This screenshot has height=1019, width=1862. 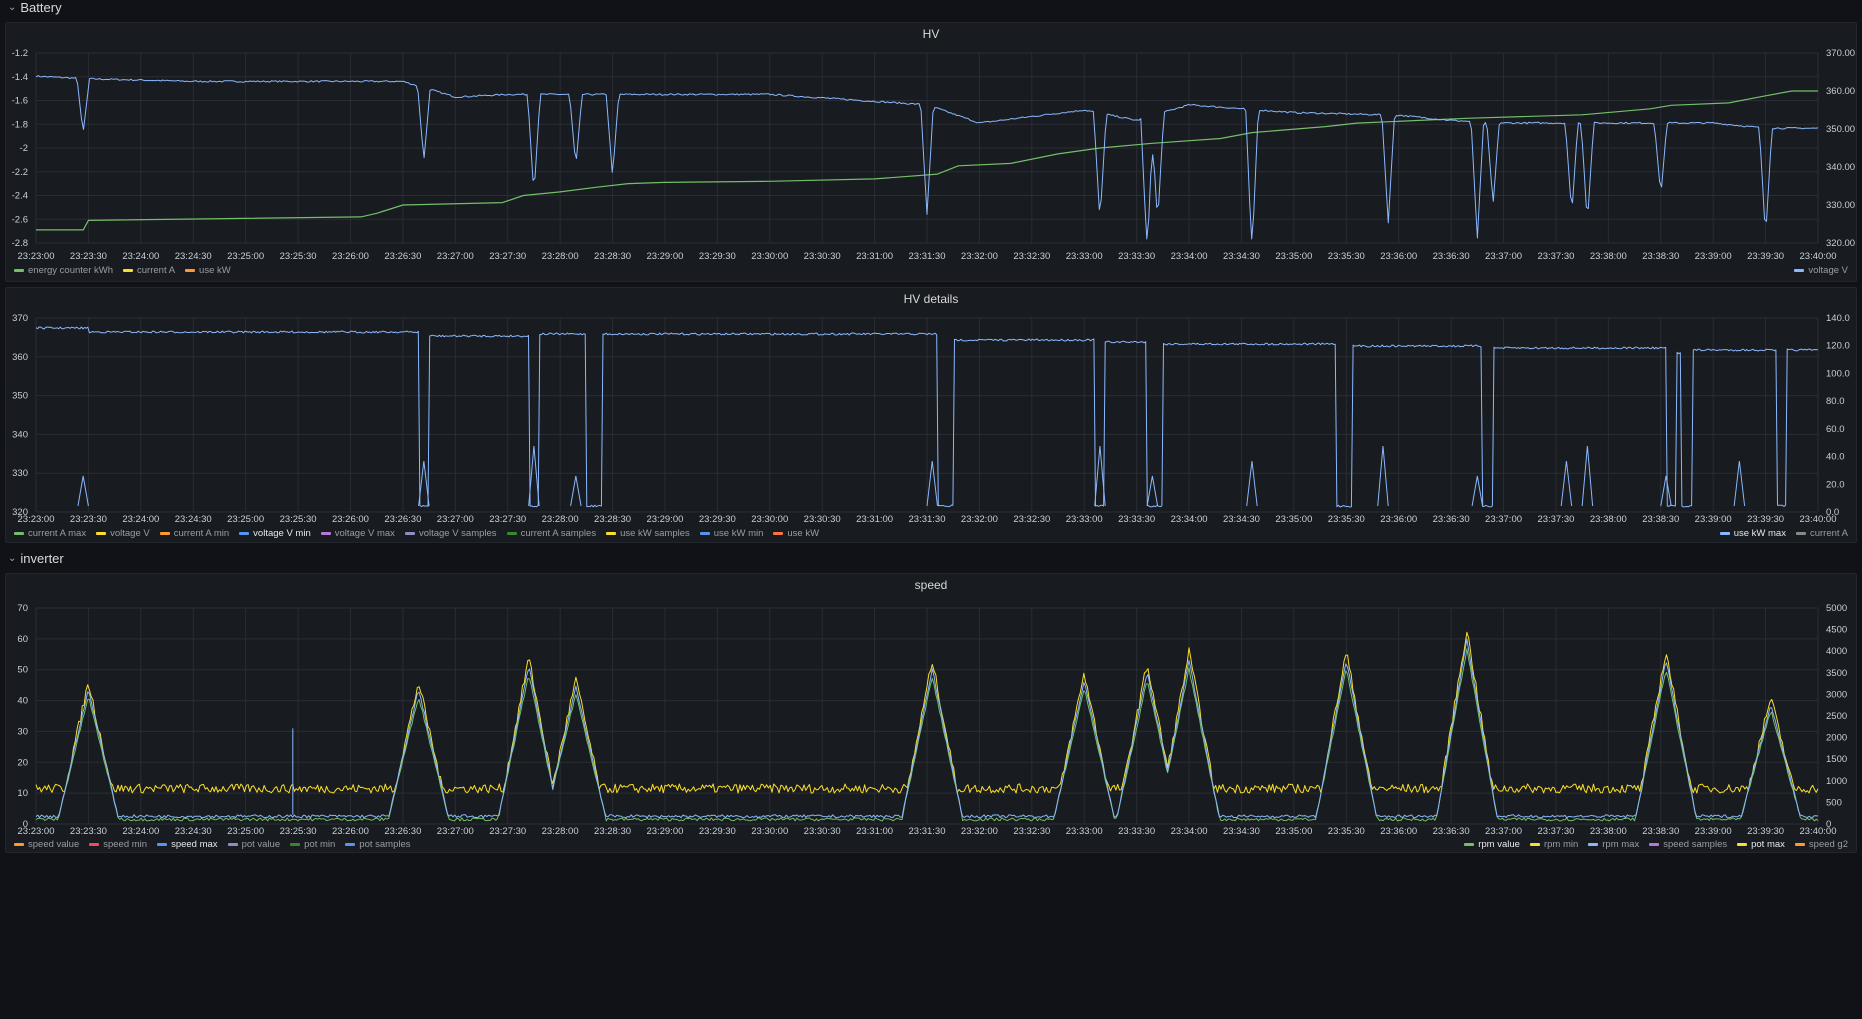 I want to click on y-left-tick-label: 350, so click(x=20, y=396).